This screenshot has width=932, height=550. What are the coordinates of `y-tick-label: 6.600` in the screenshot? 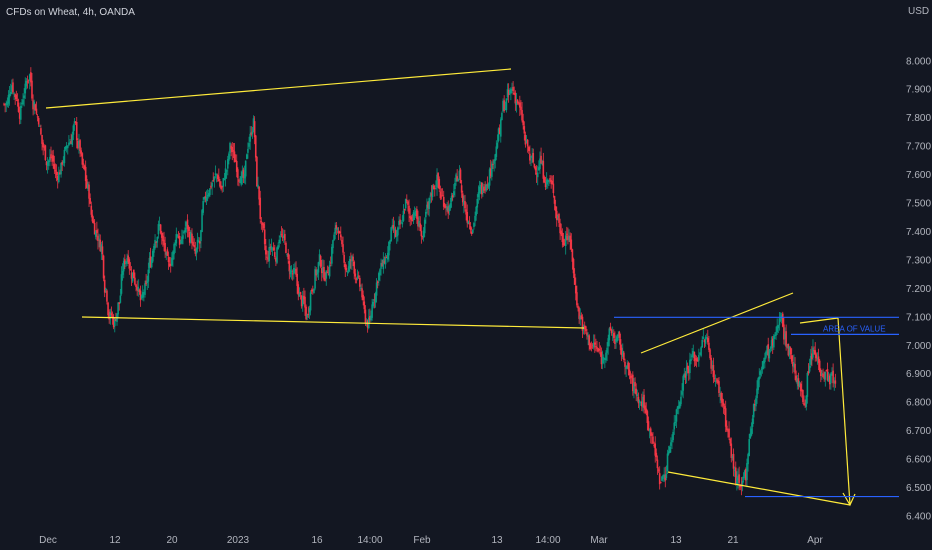 It's located at (918, 460).